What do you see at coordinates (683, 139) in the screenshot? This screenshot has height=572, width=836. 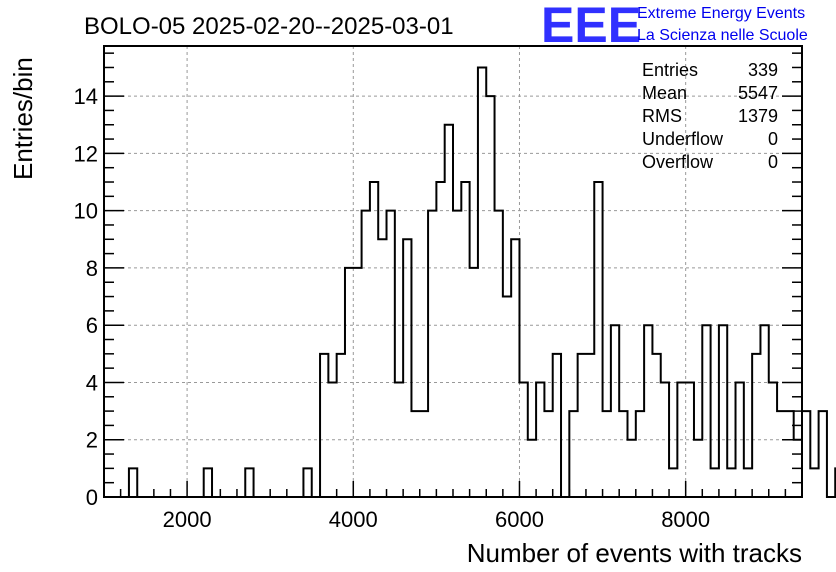 I see `stats-label: Underflow` at bounding box center [683, 139].